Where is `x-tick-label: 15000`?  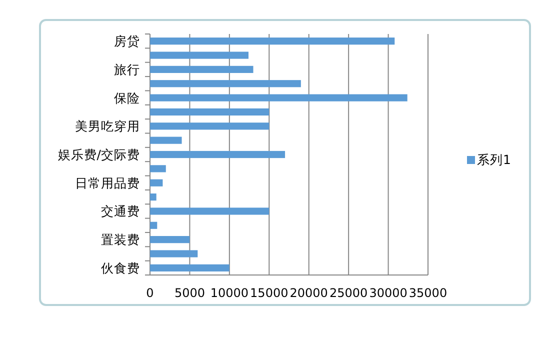 x-tick-label: 15000 is located at coordinates (269, 293).